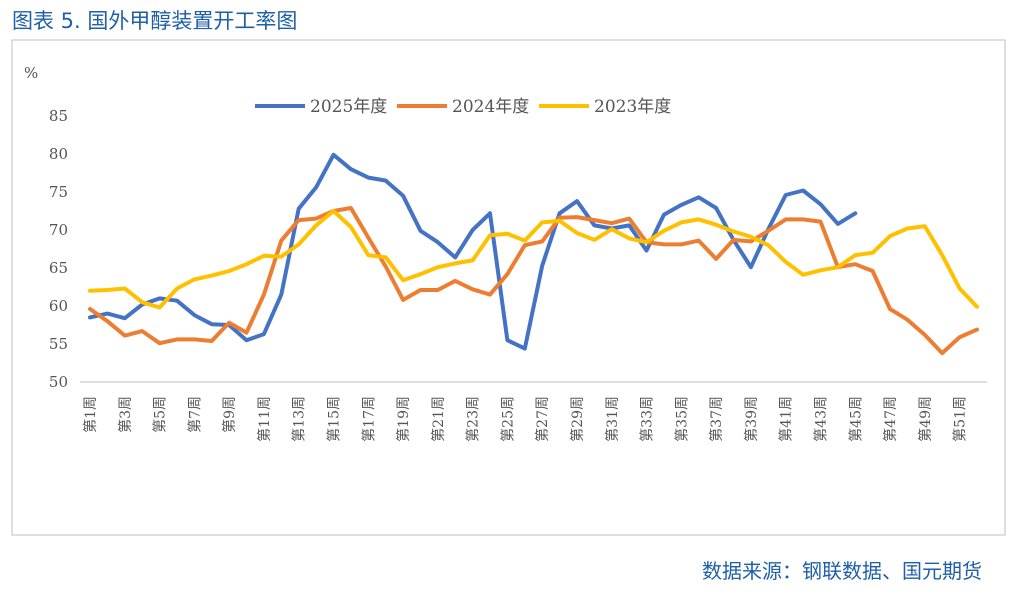 The image size is (1027, 598). Describe the element at coordinates (855, 419) in the screenshot. I see `x-tick-label: 第45周` at that location.